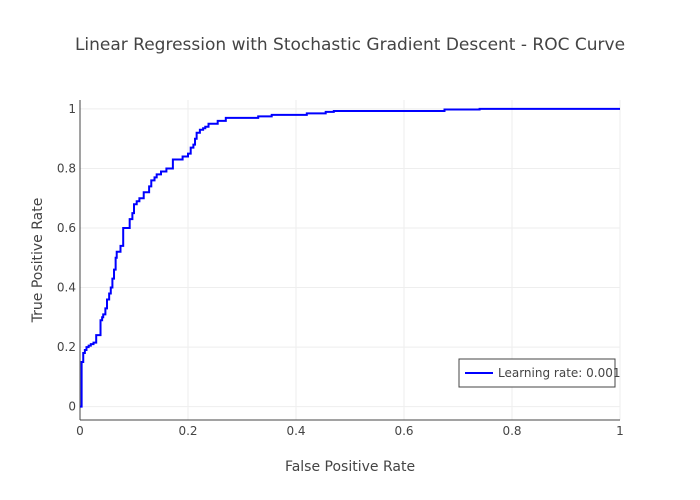 This screenshot has width=700, height=500. I want to click on y-ticks: 0 0.2 0.4 0.6 0.8 1, so click(66, 258).